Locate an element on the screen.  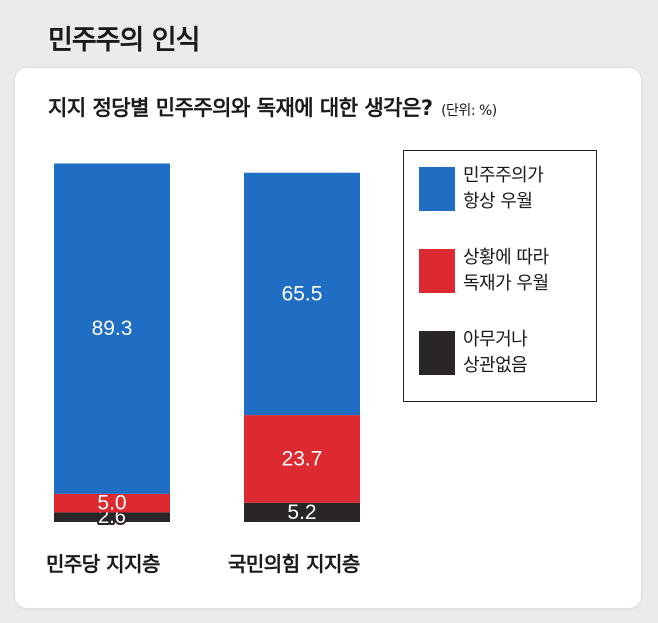
legend-label-always-democracy: 민주주의가 항상 우월 is located at coordinates (528, 189).